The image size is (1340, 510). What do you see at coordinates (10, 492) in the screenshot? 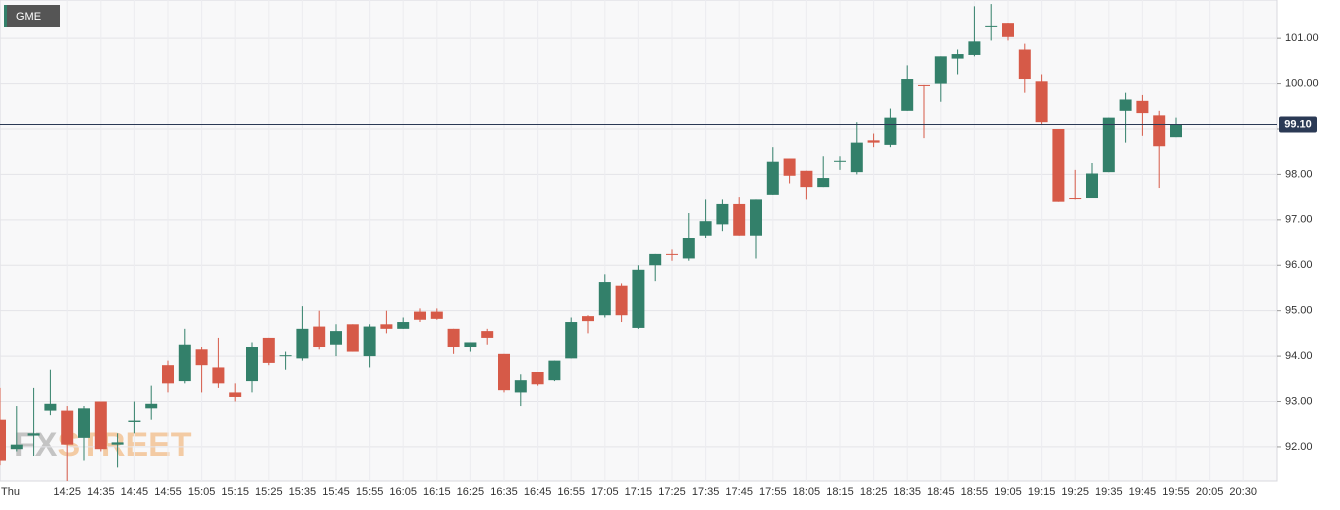
I see `x-tick-label: Thu` at bounding box center [10, 492].